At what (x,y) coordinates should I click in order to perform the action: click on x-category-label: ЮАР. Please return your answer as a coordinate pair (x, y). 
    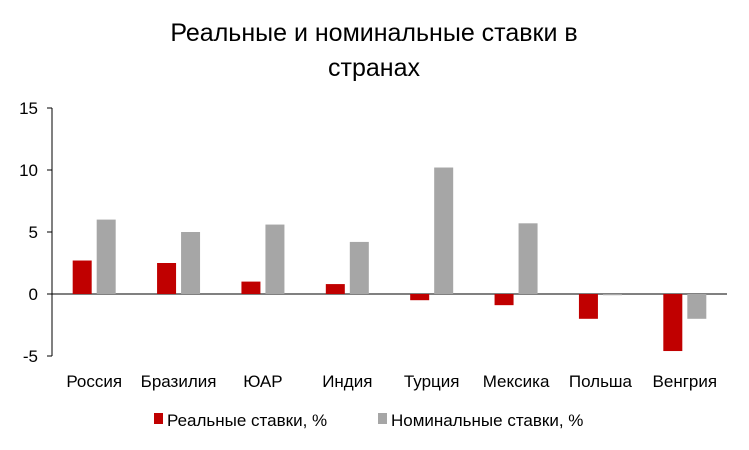
    Looking at the image, I should click on (262, 381).